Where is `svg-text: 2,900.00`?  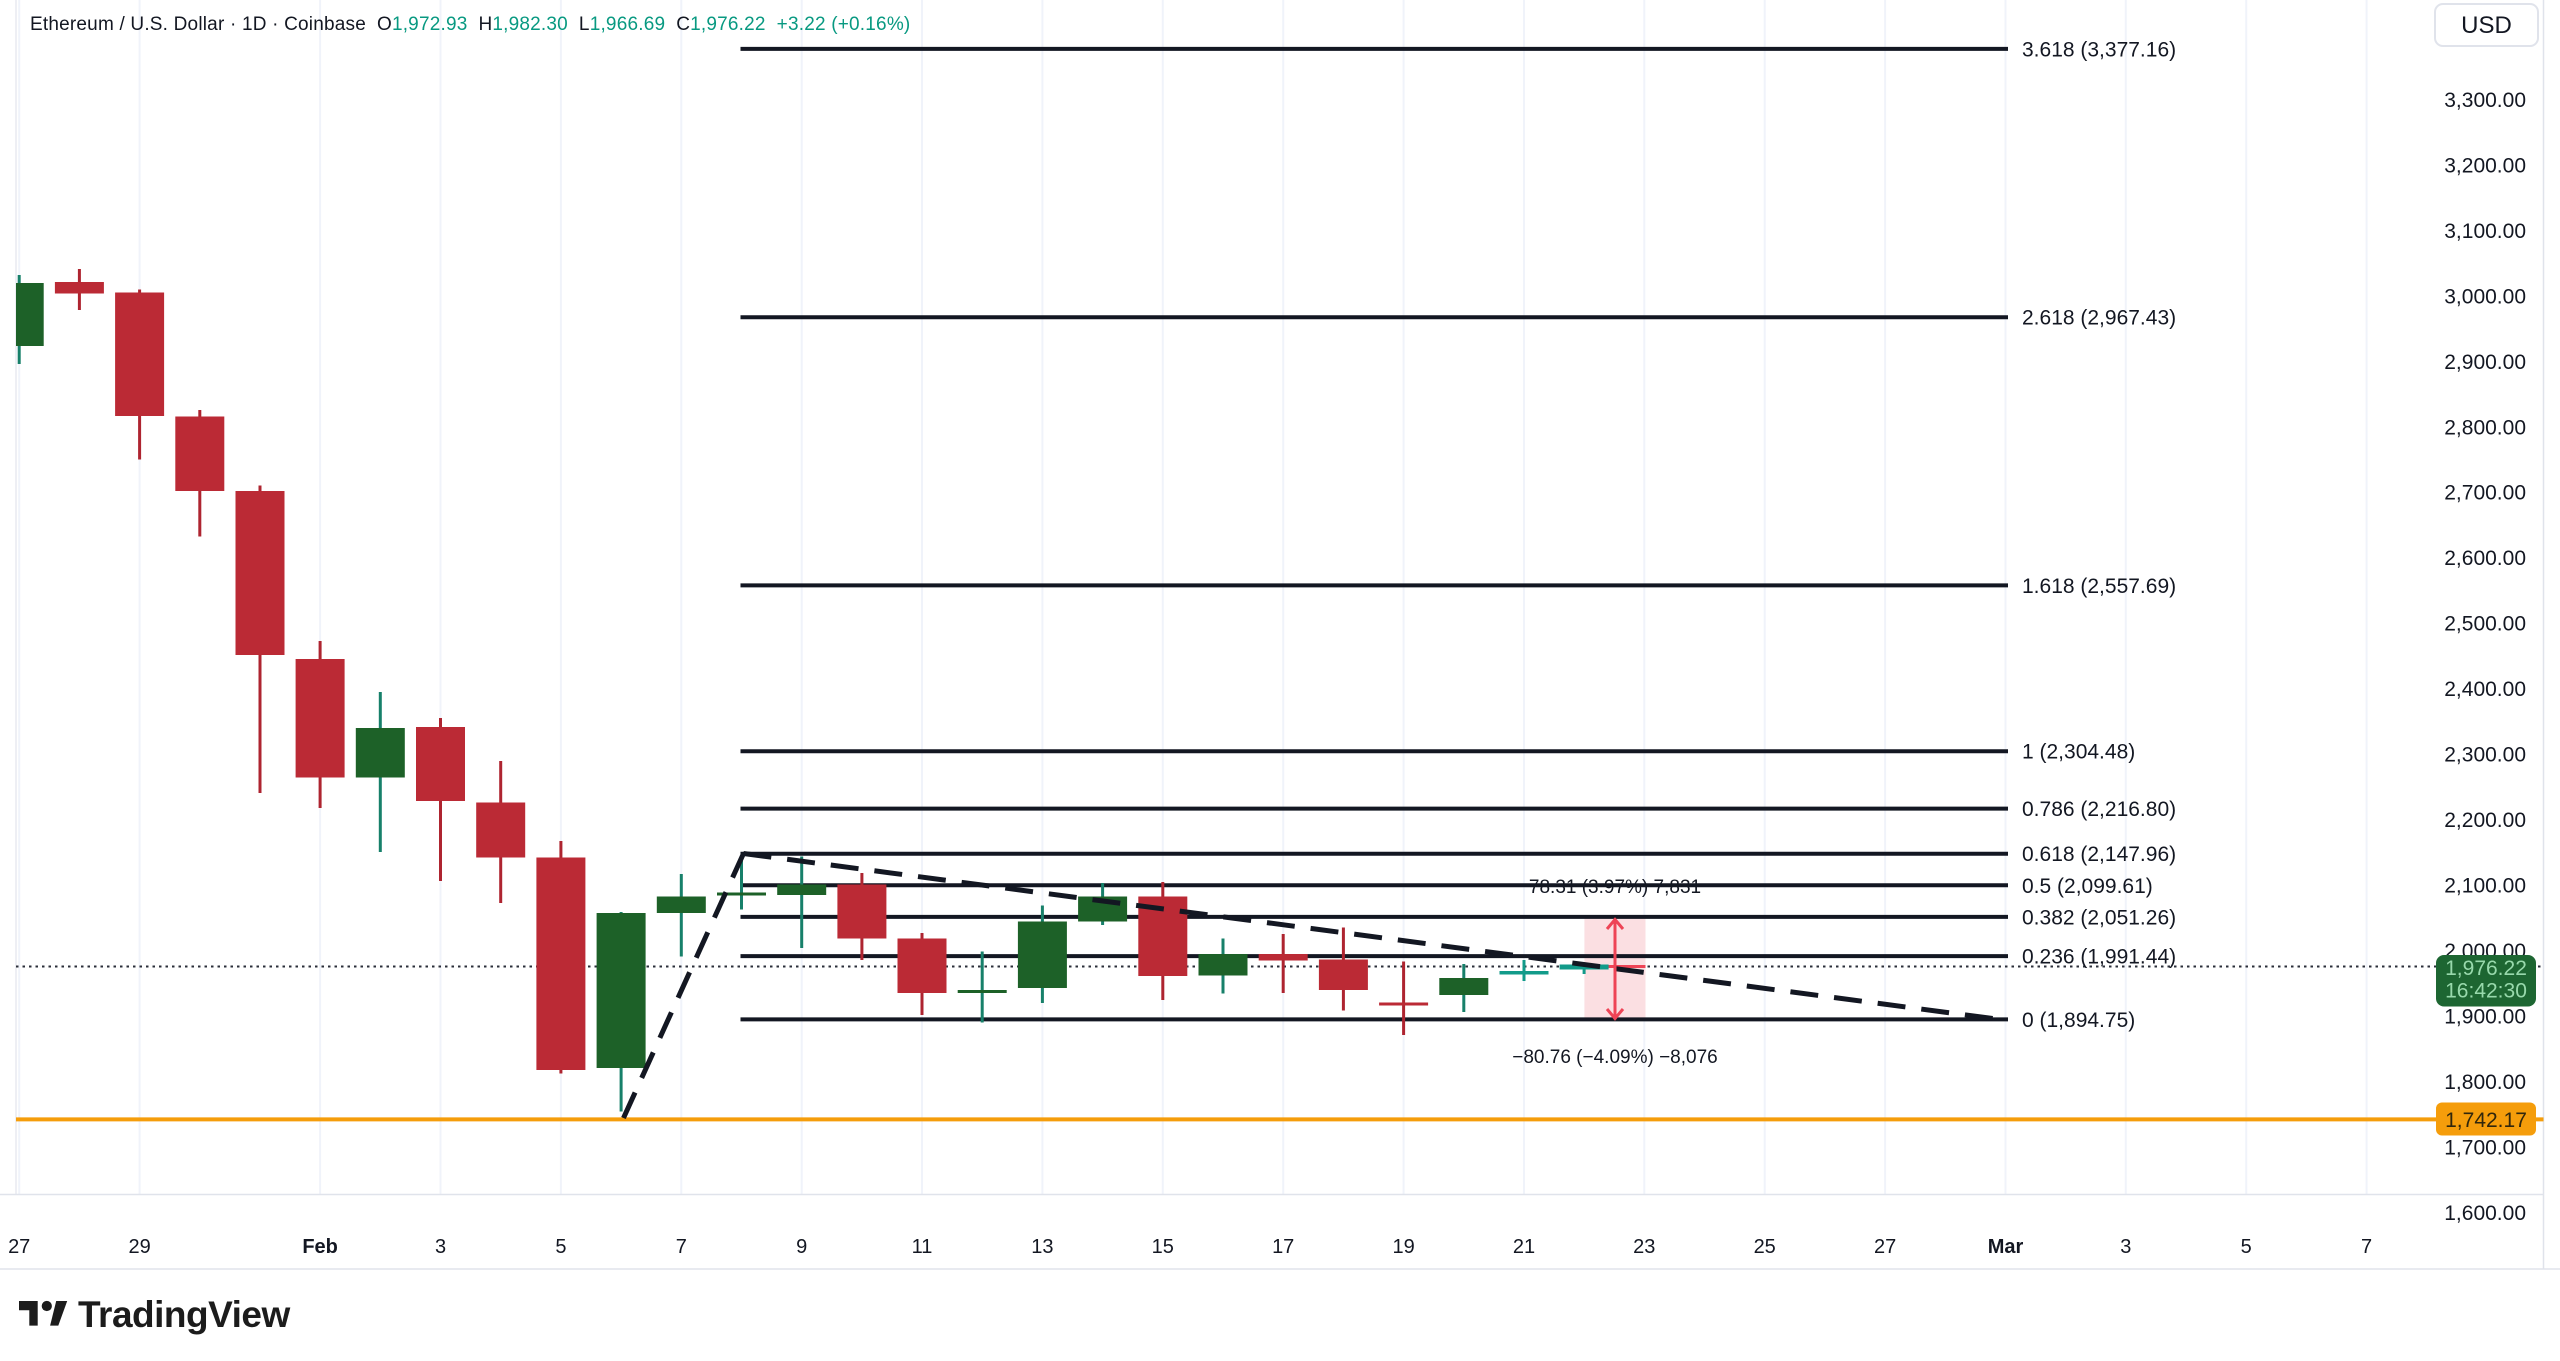
svg-text: 2,900.00 is located at coordinates (2485, 362).